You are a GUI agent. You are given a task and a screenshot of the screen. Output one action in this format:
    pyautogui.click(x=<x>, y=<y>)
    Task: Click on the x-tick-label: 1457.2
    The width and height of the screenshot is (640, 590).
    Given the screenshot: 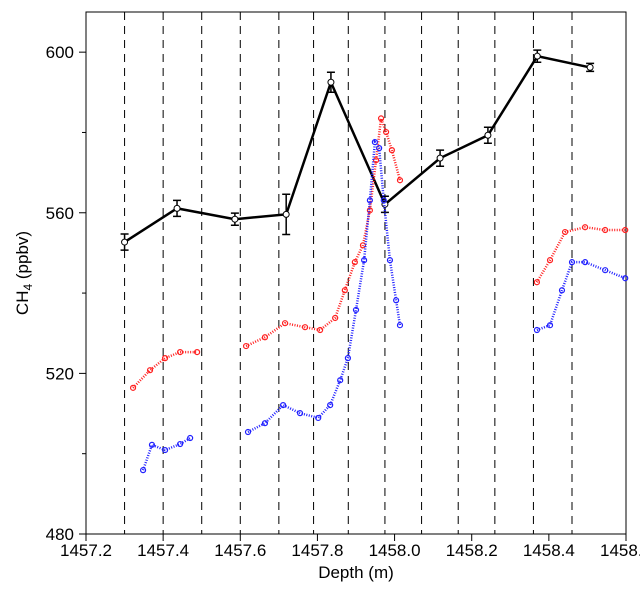 What is the action you would take?
    pyautogui.click(x=86, y=550)
    